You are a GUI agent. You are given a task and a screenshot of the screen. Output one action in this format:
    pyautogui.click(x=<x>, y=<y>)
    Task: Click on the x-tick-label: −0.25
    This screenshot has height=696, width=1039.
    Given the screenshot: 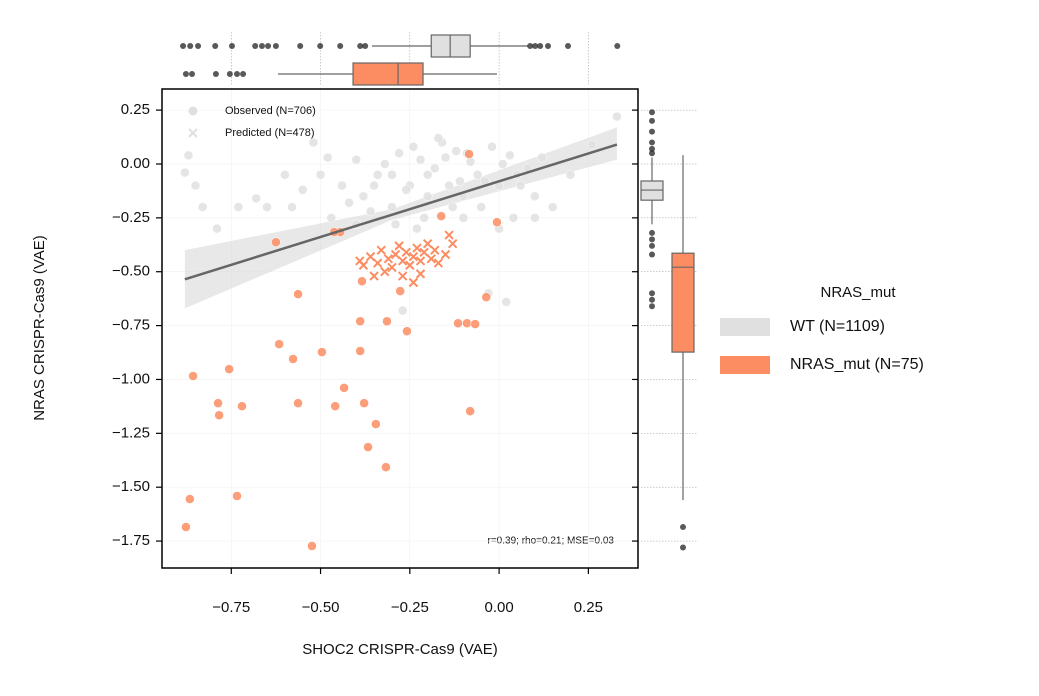 What is the action you would take?
    pyautogui.click(x=410, y=607)
    